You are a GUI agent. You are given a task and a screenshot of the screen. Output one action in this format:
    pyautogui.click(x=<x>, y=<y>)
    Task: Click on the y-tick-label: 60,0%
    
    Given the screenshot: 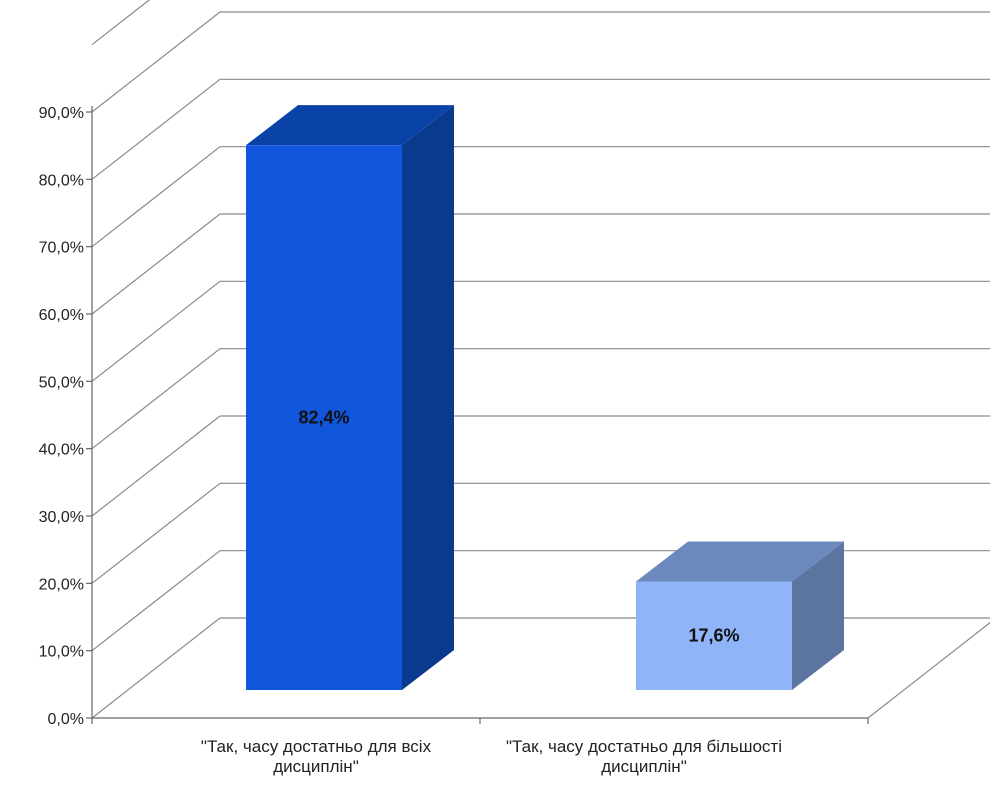 What is the action you would take?
    pyautogui.click(x=61, y=315)
    